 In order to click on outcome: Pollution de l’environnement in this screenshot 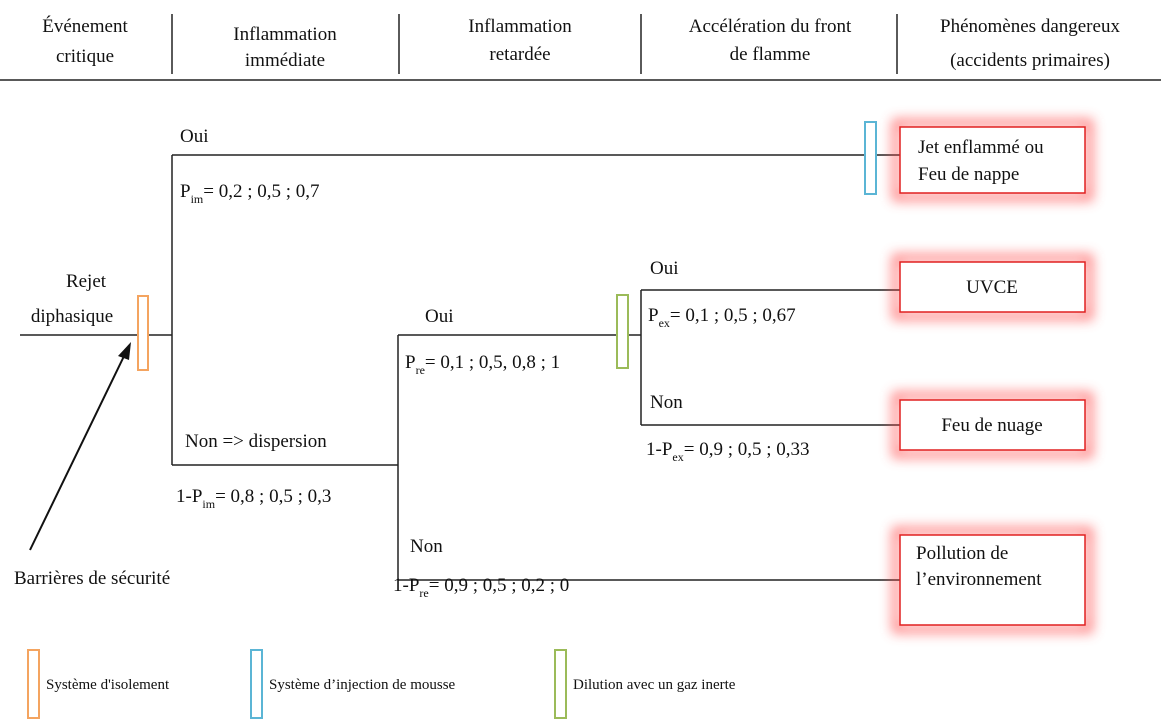, I will do `click(992, 580)`.